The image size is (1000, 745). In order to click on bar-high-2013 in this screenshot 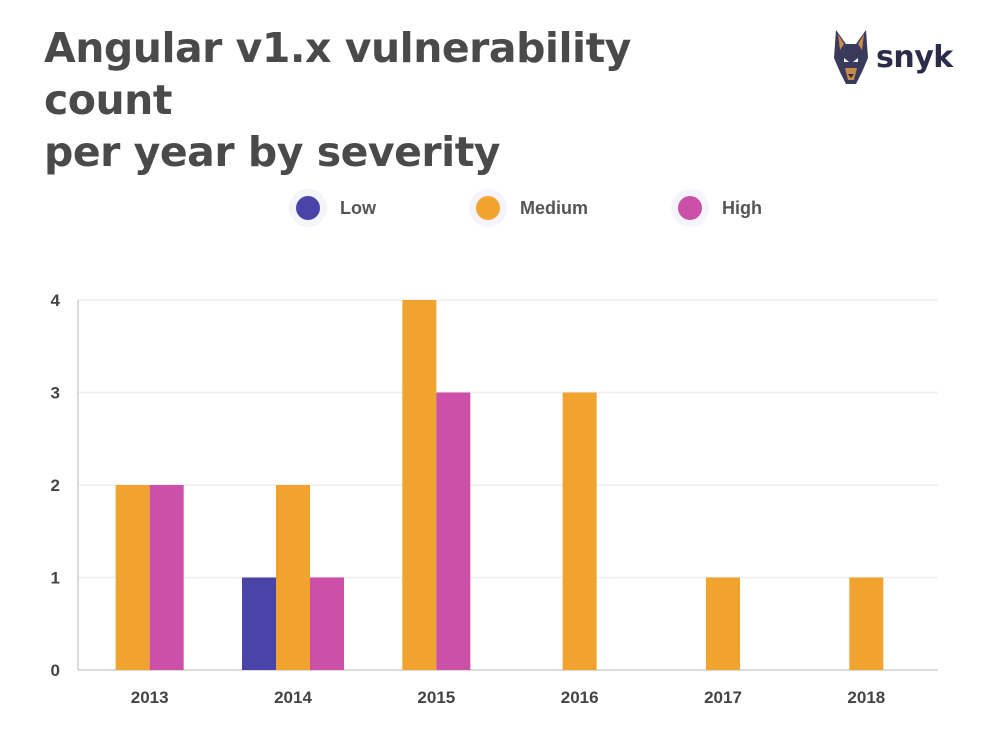, I will do `click(166, 577)`.